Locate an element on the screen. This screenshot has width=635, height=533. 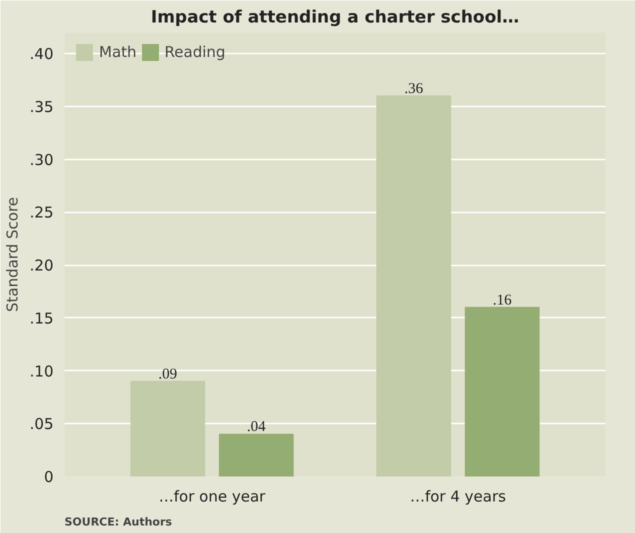
y-tick-label: 0 is located at coordinates (49, 477).